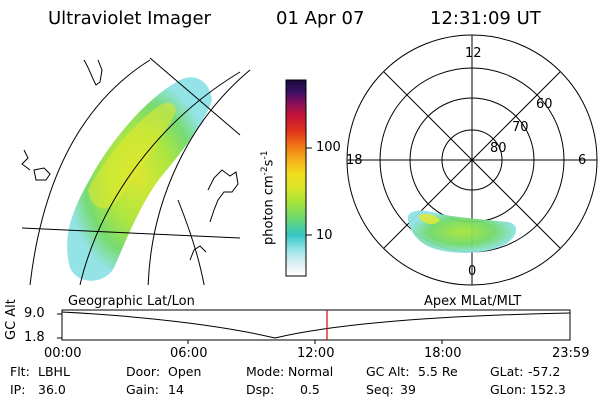 Image resolution: width=600 pixels, height=400 pixels. I want to click on mlt-label-12: 12, so click(473, 53).